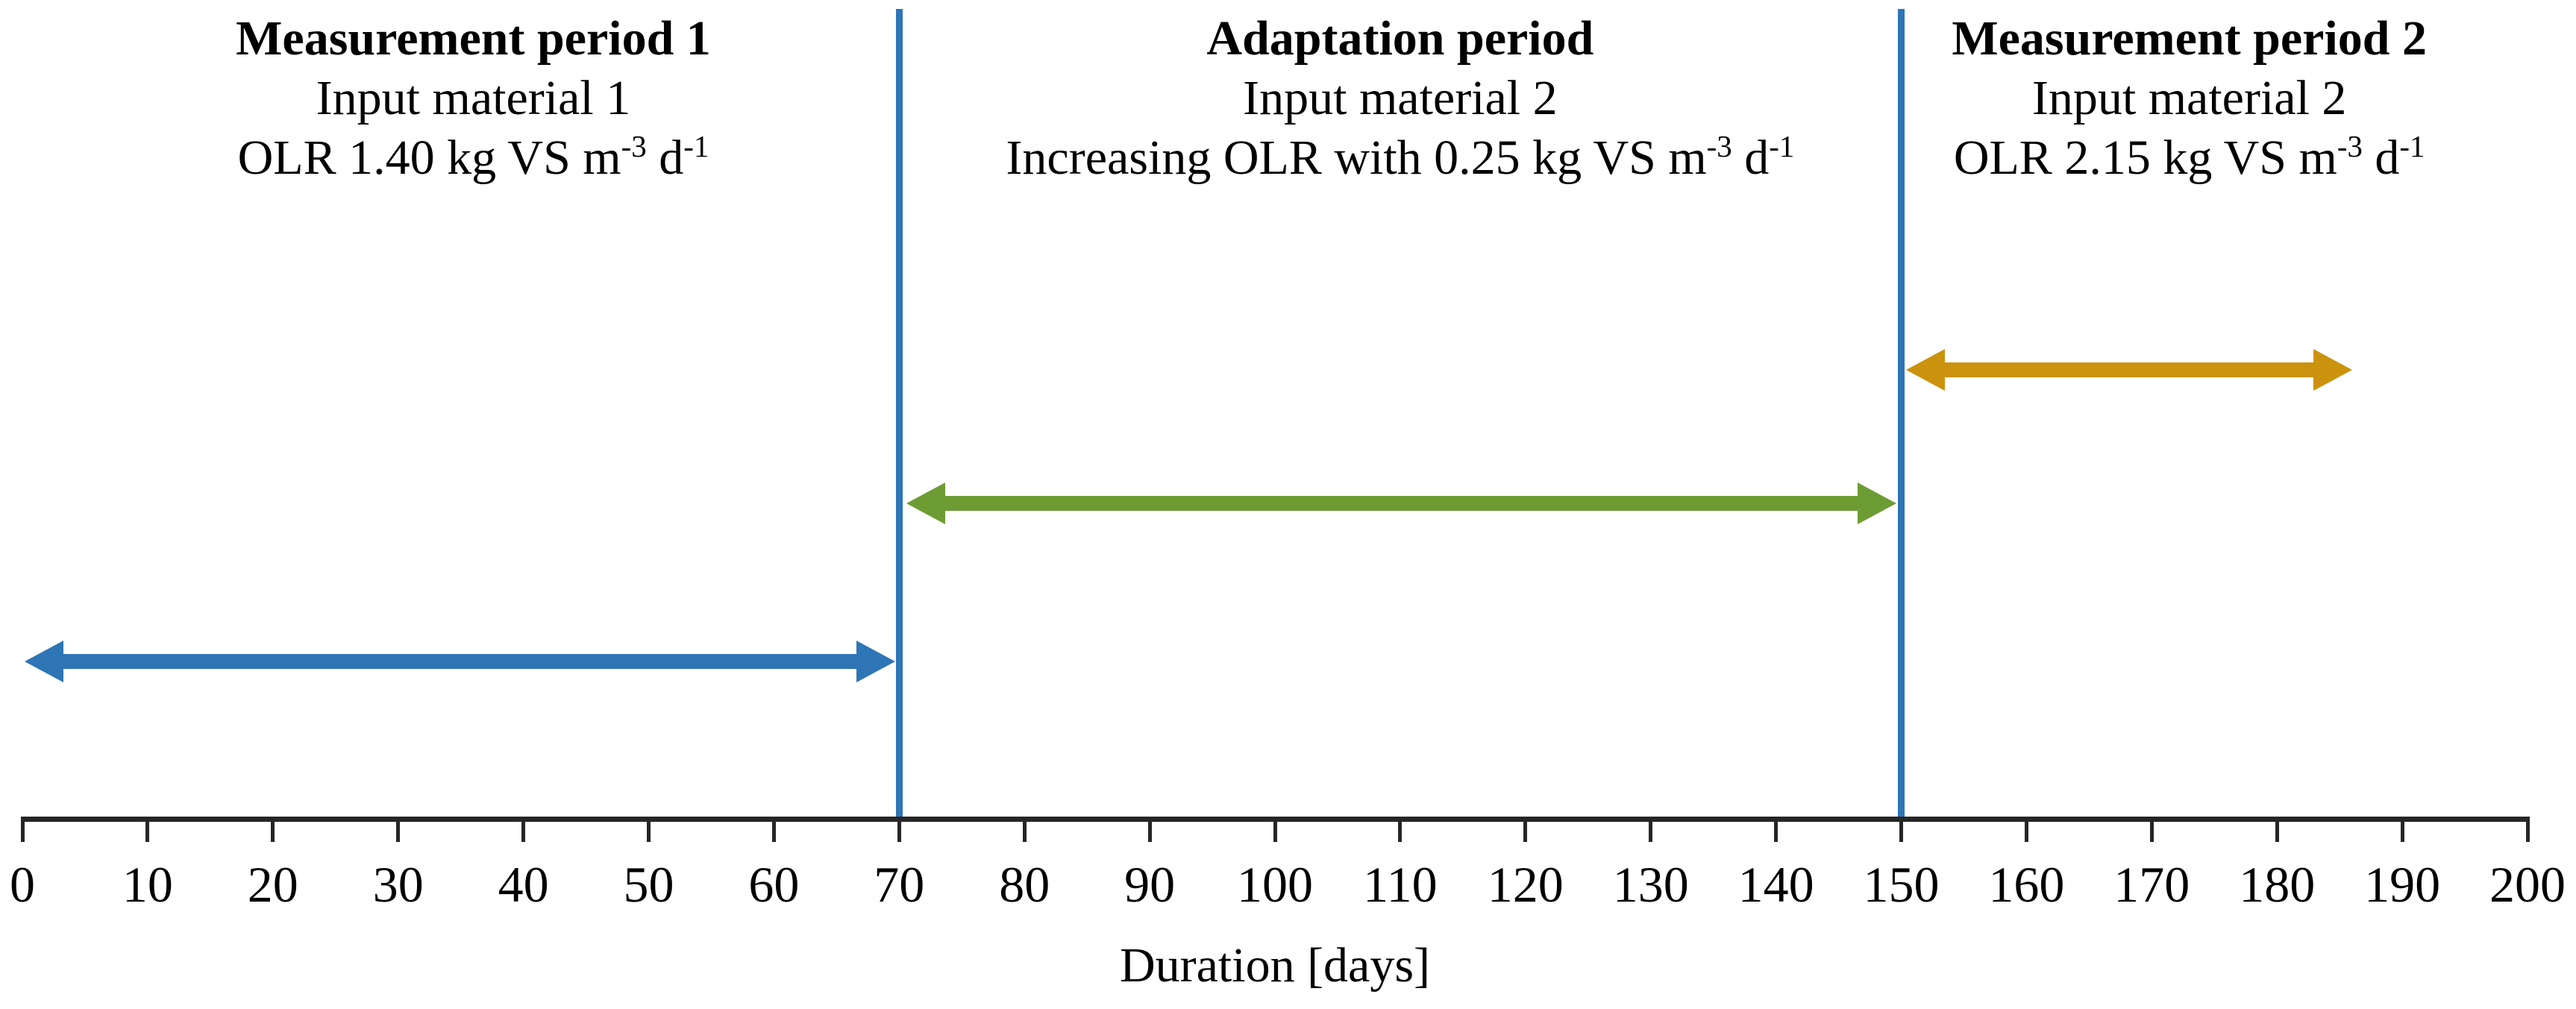 This screenshot has width=2576, height=1009. I want to click on period-title: Measurement period 2, so click(2189, 38).